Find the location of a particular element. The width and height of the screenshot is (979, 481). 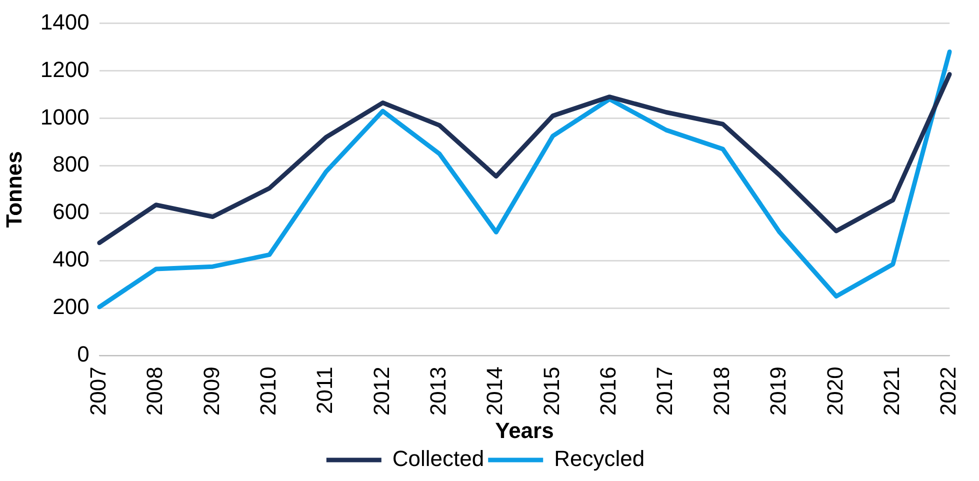

x-axis-title: Years is located at coordinates (524, 430).